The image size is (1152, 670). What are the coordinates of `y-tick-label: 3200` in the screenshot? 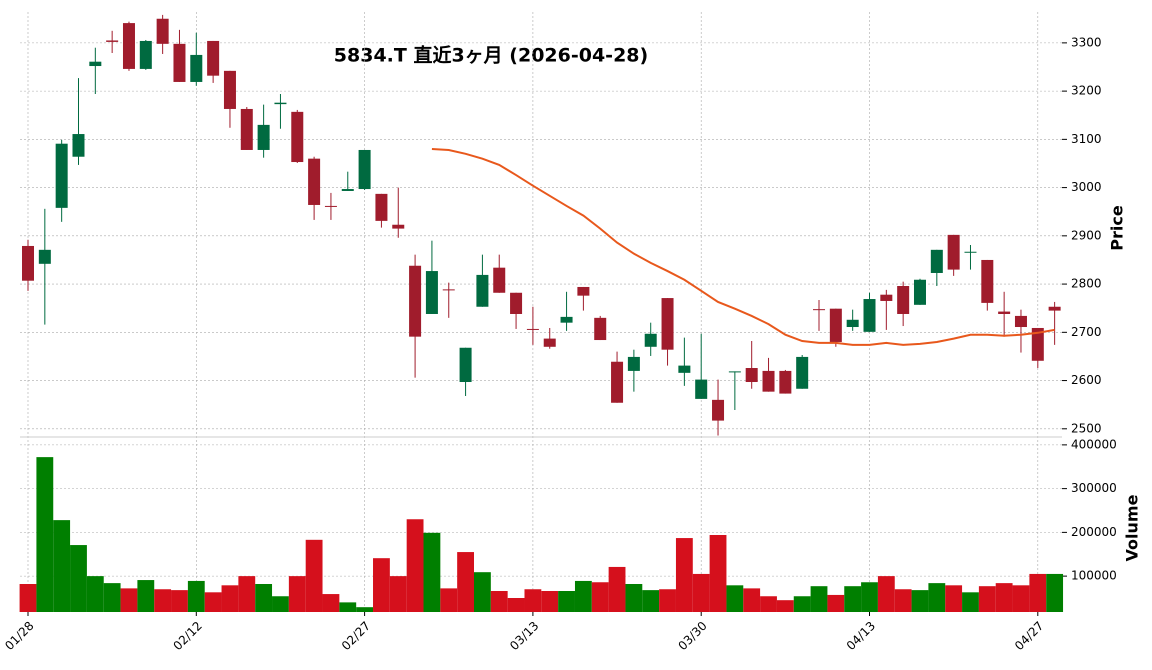 It's located at (1086, 91).